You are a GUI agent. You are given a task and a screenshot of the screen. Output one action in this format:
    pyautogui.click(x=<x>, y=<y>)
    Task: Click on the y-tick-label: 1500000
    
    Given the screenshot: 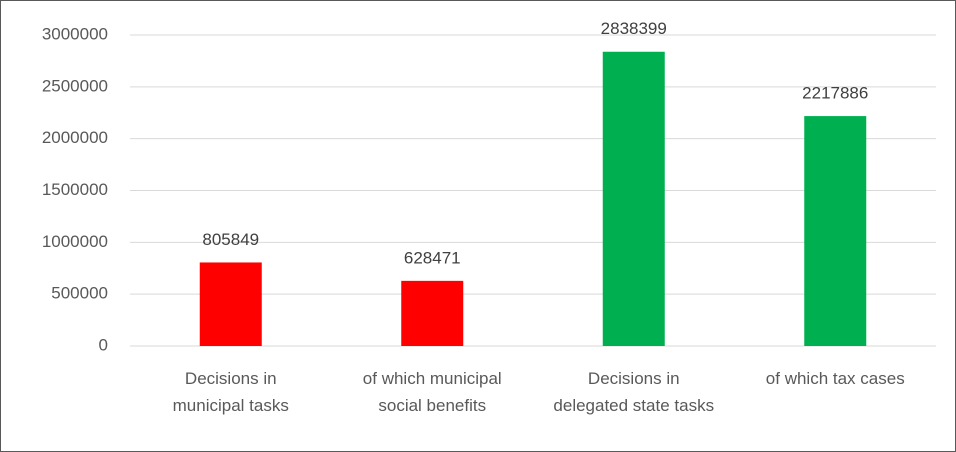 What is the action you would take?
    pyautogui.click(x=75, y=189)
    